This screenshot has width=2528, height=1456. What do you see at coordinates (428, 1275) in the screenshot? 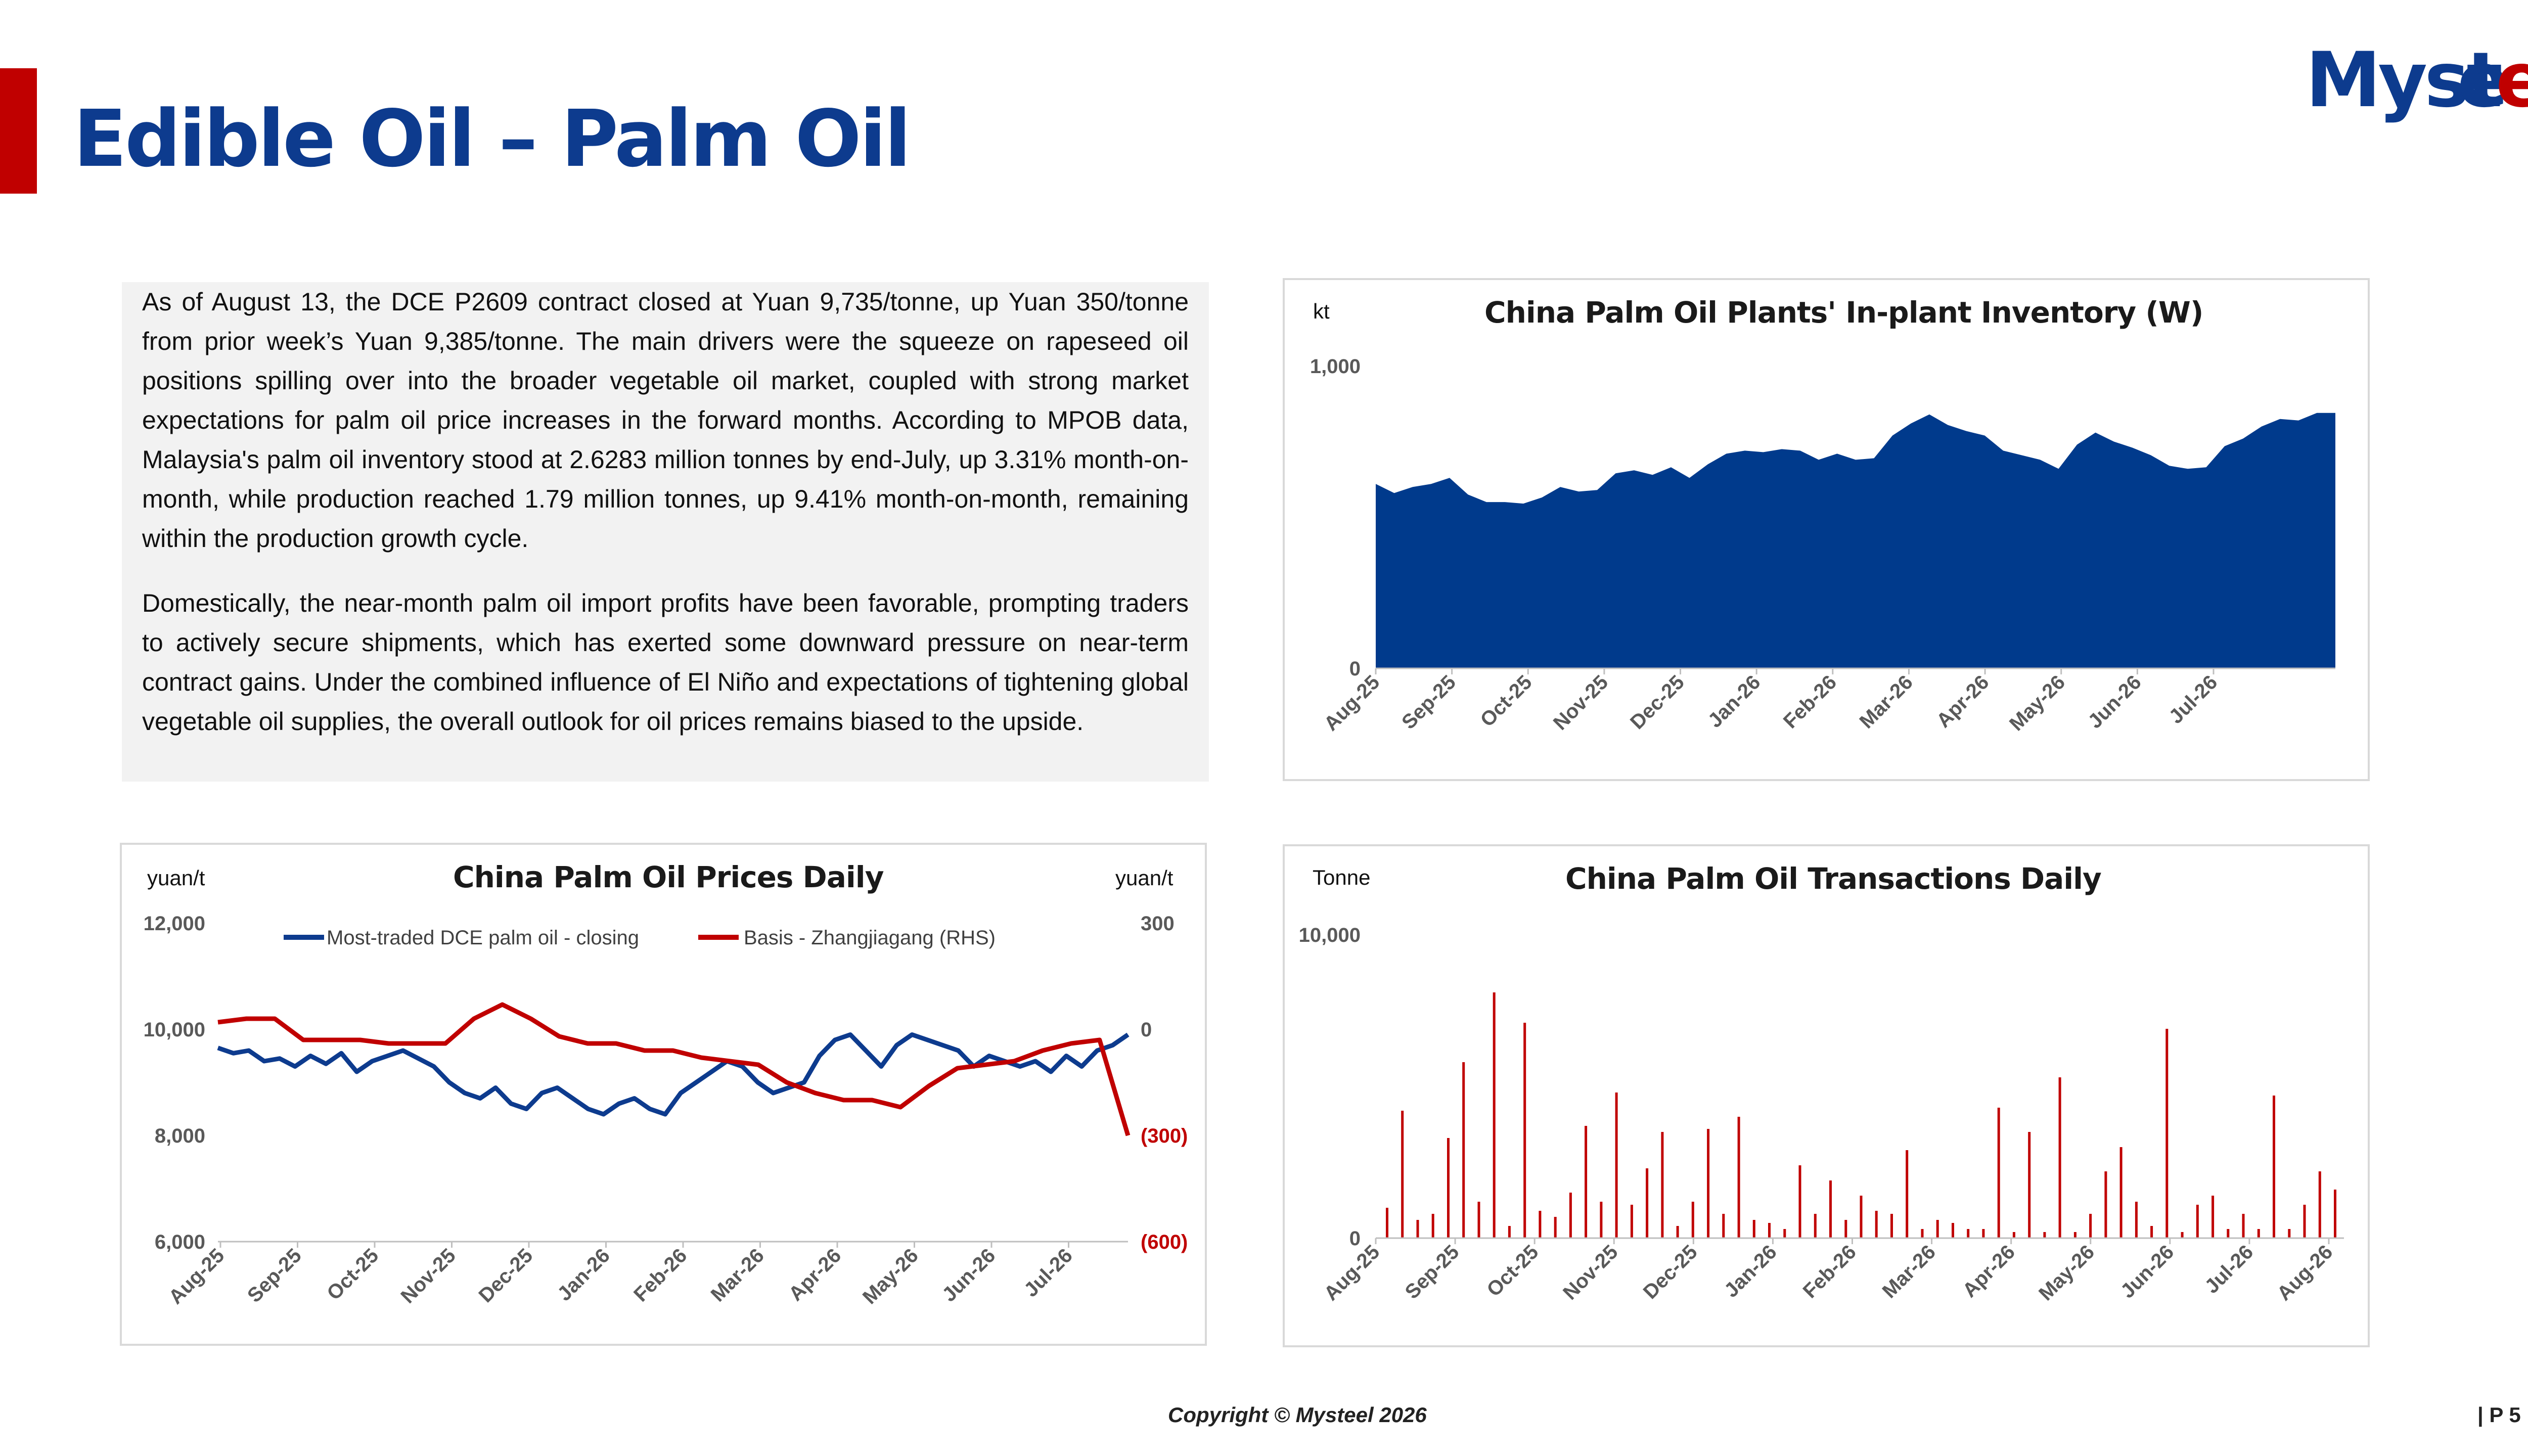
I see `prices-x-tick-label: Nov-25` at bounding box center [428, 1275].